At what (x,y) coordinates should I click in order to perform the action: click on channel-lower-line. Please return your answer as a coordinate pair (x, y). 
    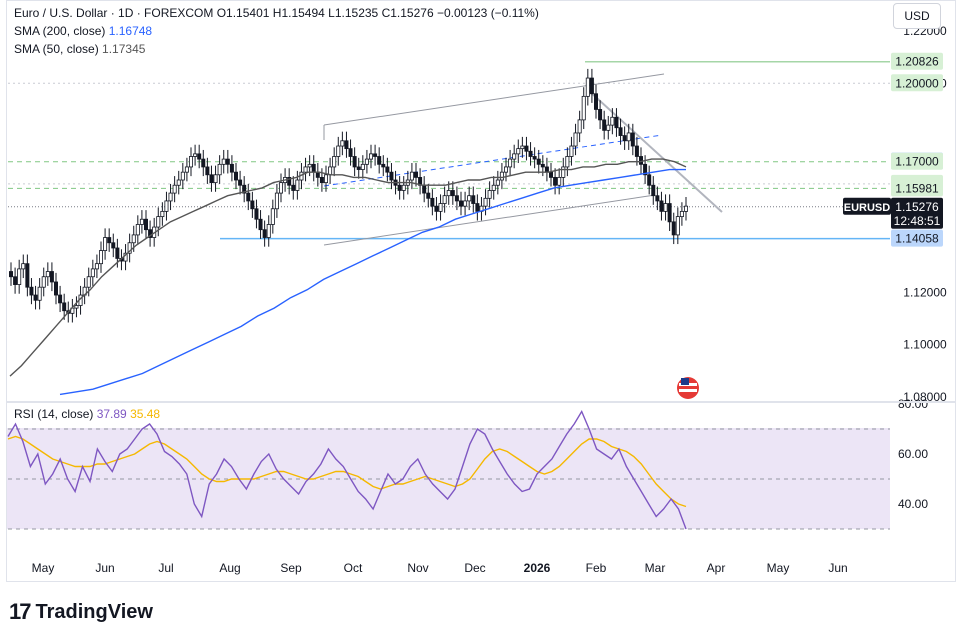
    Looking at the image, I should click on (489, 220).